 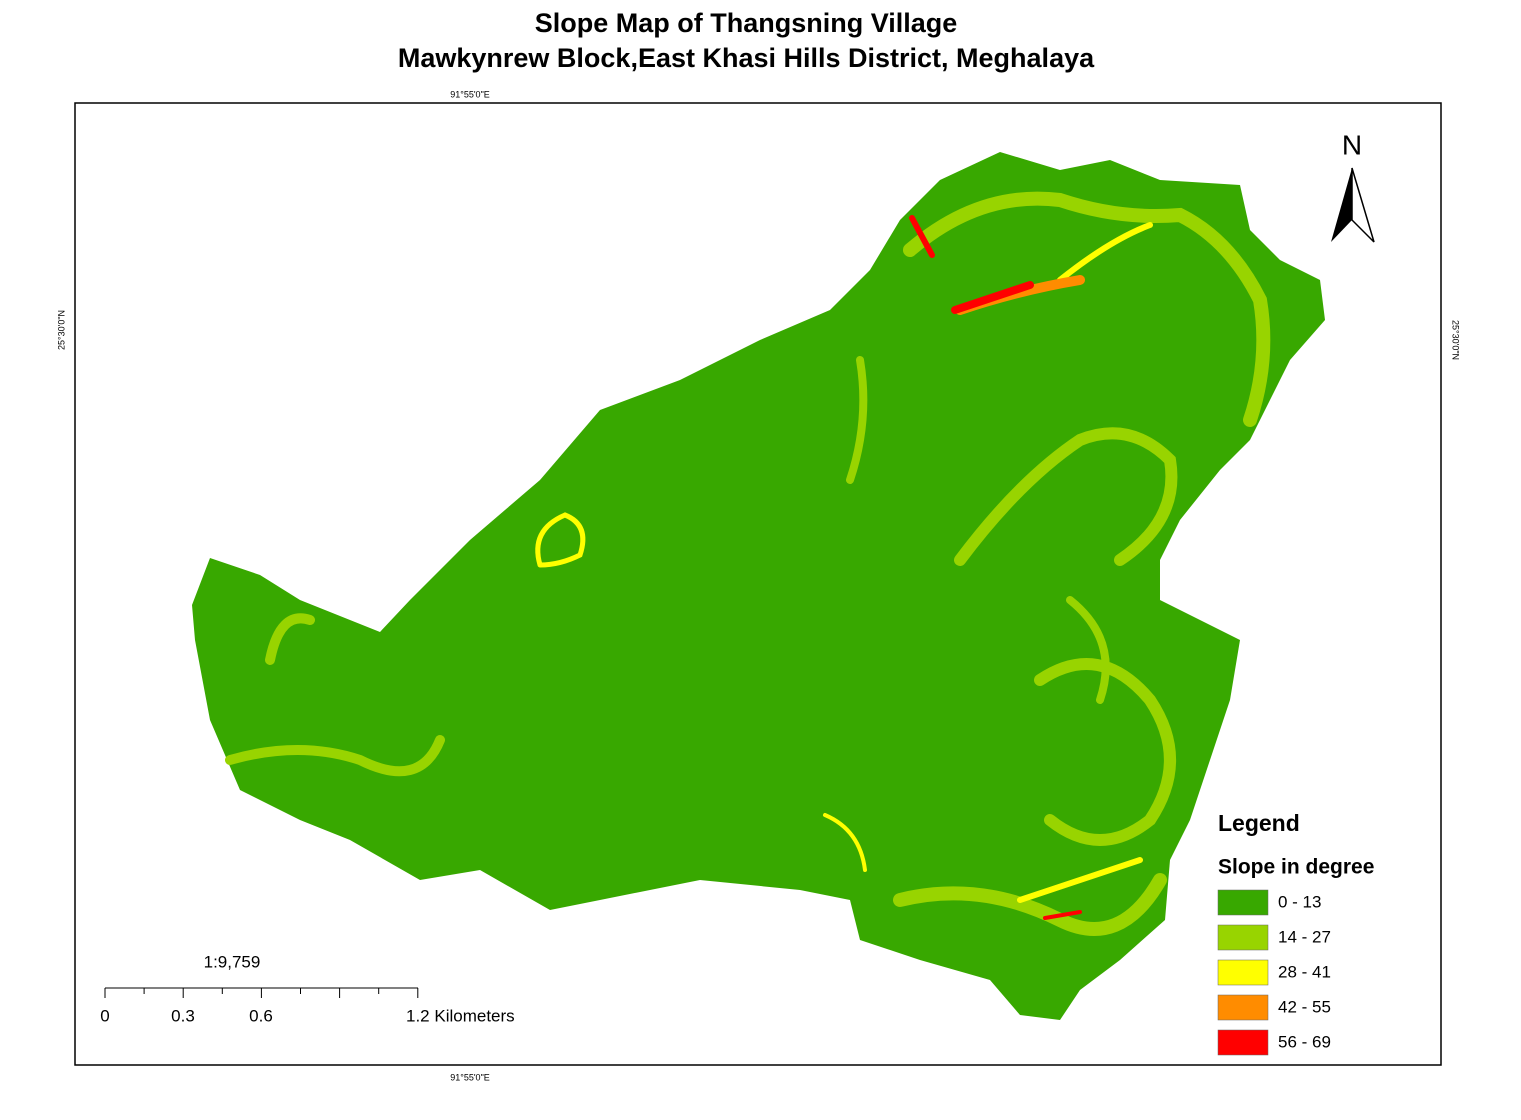 I want to click on legend-label: 14 - 27, so click(x=1304, y=936).